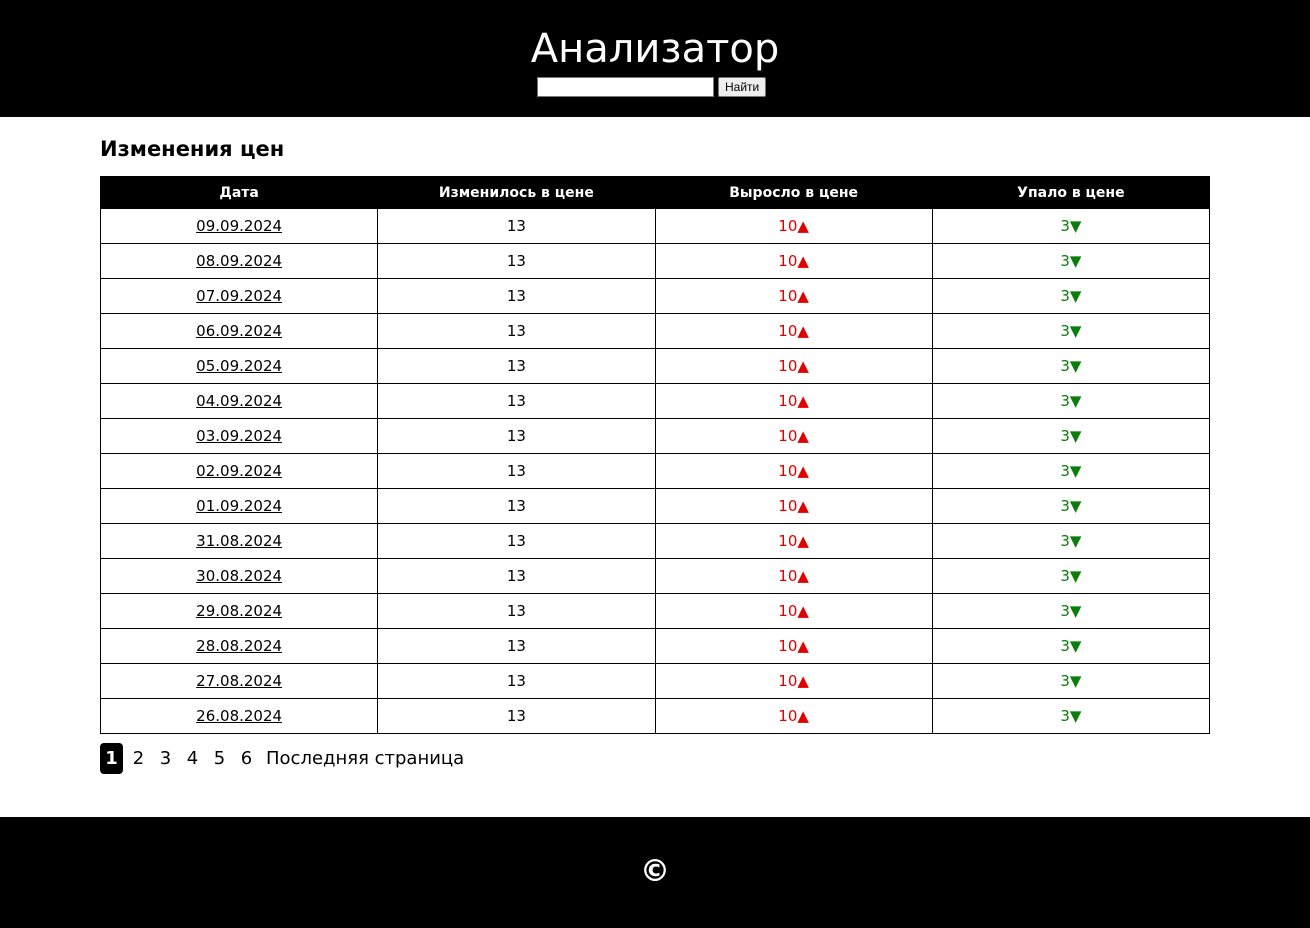  I want to click on column-header-changed: Изменилось в цене, so click(516, 192).